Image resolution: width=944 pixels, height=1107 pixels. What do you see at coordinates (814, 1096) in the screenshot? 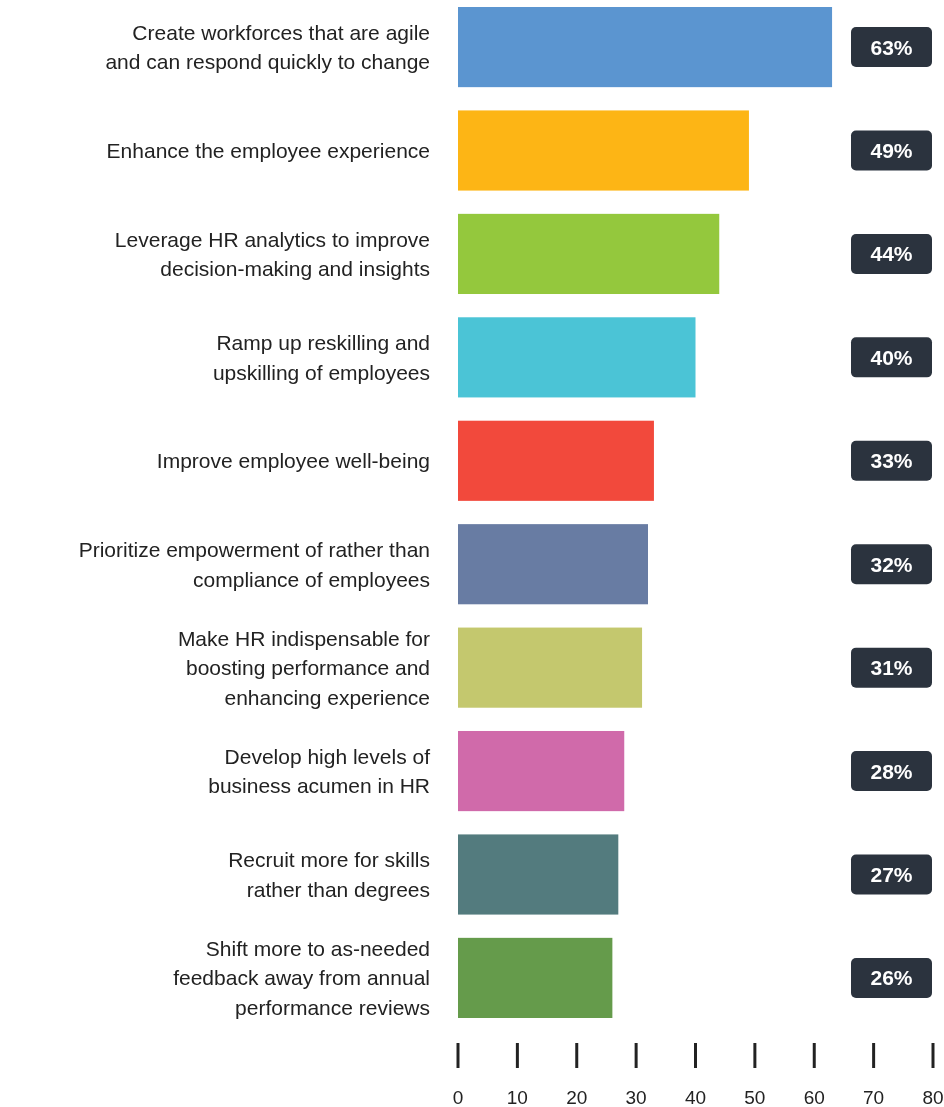
I see `x-tick-label: 60` at bounding box center [814, 1096].